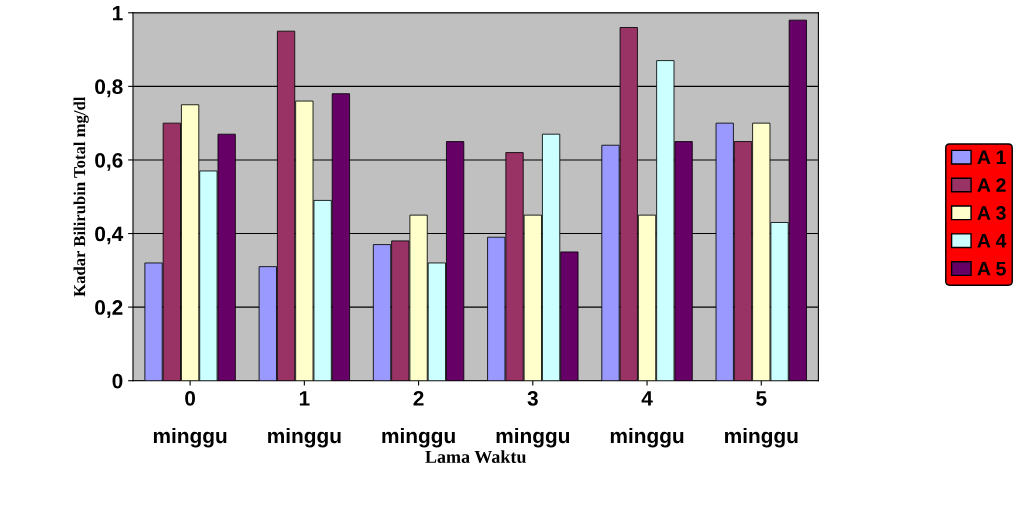  Describe the element at coordinates (418, 419) in the screenshot. I see `x-tick-label: 2 minggu` at that location.